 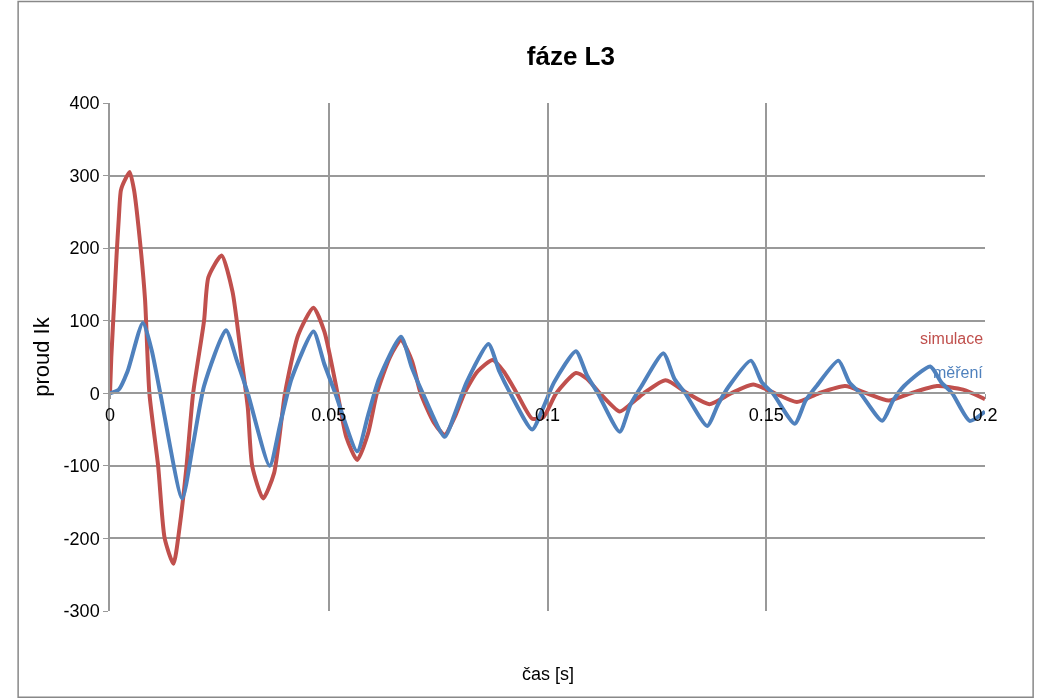 What do you see at coordinates (94, 393) in the screenshot?
I see `y-tick-label: 0` at bounding box center [94, 393].